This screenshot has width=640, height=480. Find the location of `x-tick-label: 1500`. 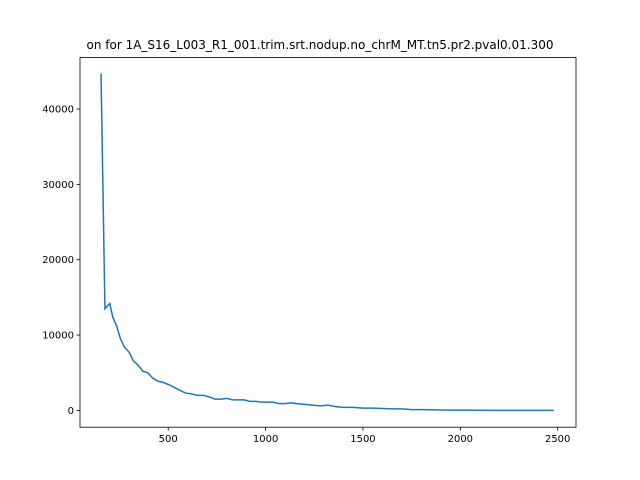

x-tick-label: 1500 is located at coordinates (362, 439).